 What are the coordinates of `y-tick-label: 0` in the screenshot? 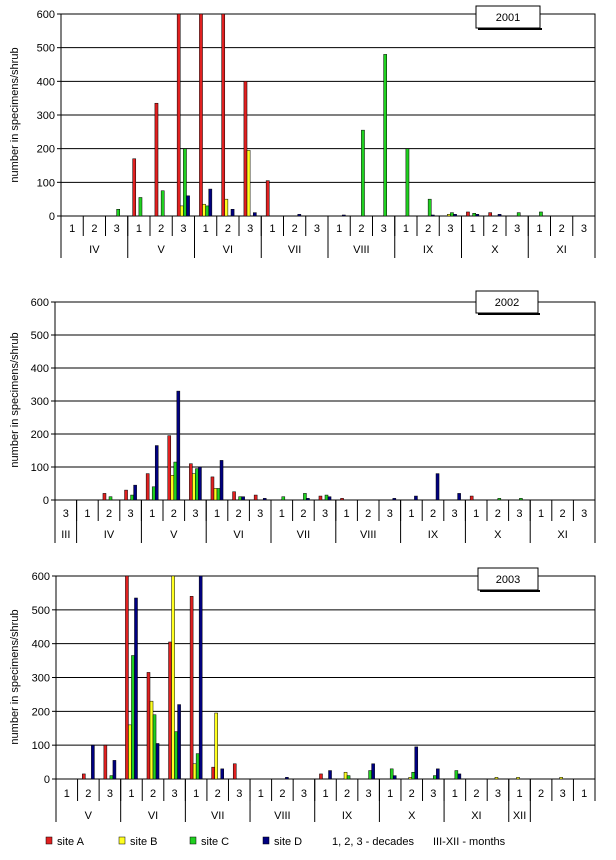 It's located at (46, 501).